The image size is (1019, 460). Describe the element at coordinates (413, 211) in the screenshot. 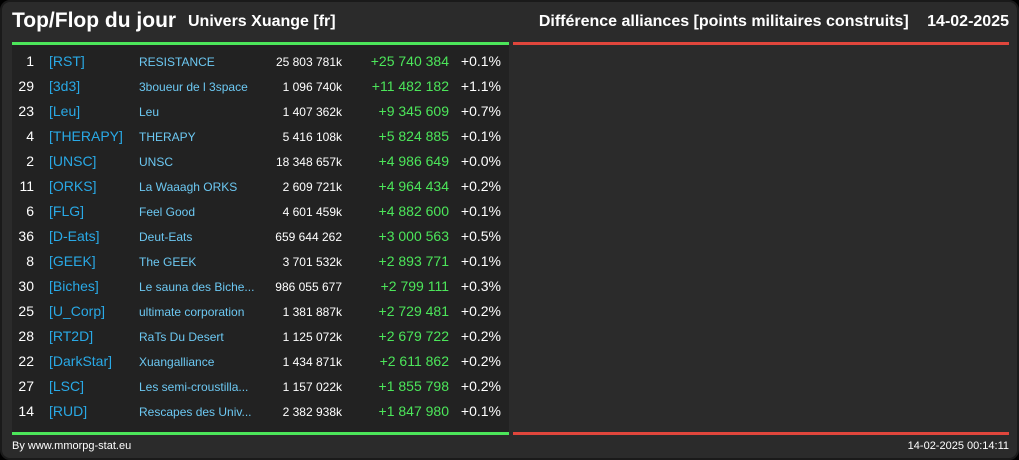

I see `diff-cell: +4 882 600` at that location.